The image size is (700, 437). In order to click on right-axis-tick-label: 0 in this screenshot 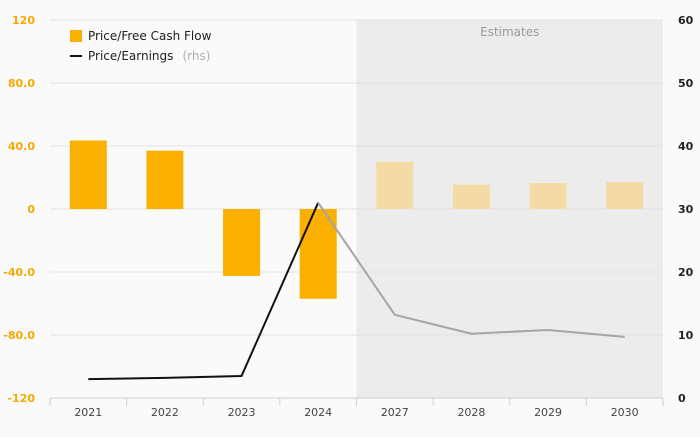, I will do `click(682, 398)`.